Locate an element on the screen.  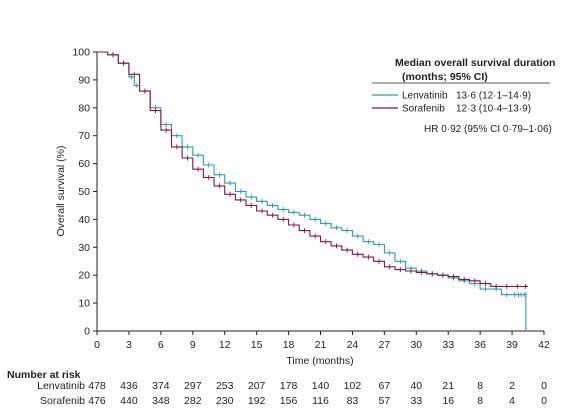
x-tick-label: 24 is located at coordinates (353, 345).